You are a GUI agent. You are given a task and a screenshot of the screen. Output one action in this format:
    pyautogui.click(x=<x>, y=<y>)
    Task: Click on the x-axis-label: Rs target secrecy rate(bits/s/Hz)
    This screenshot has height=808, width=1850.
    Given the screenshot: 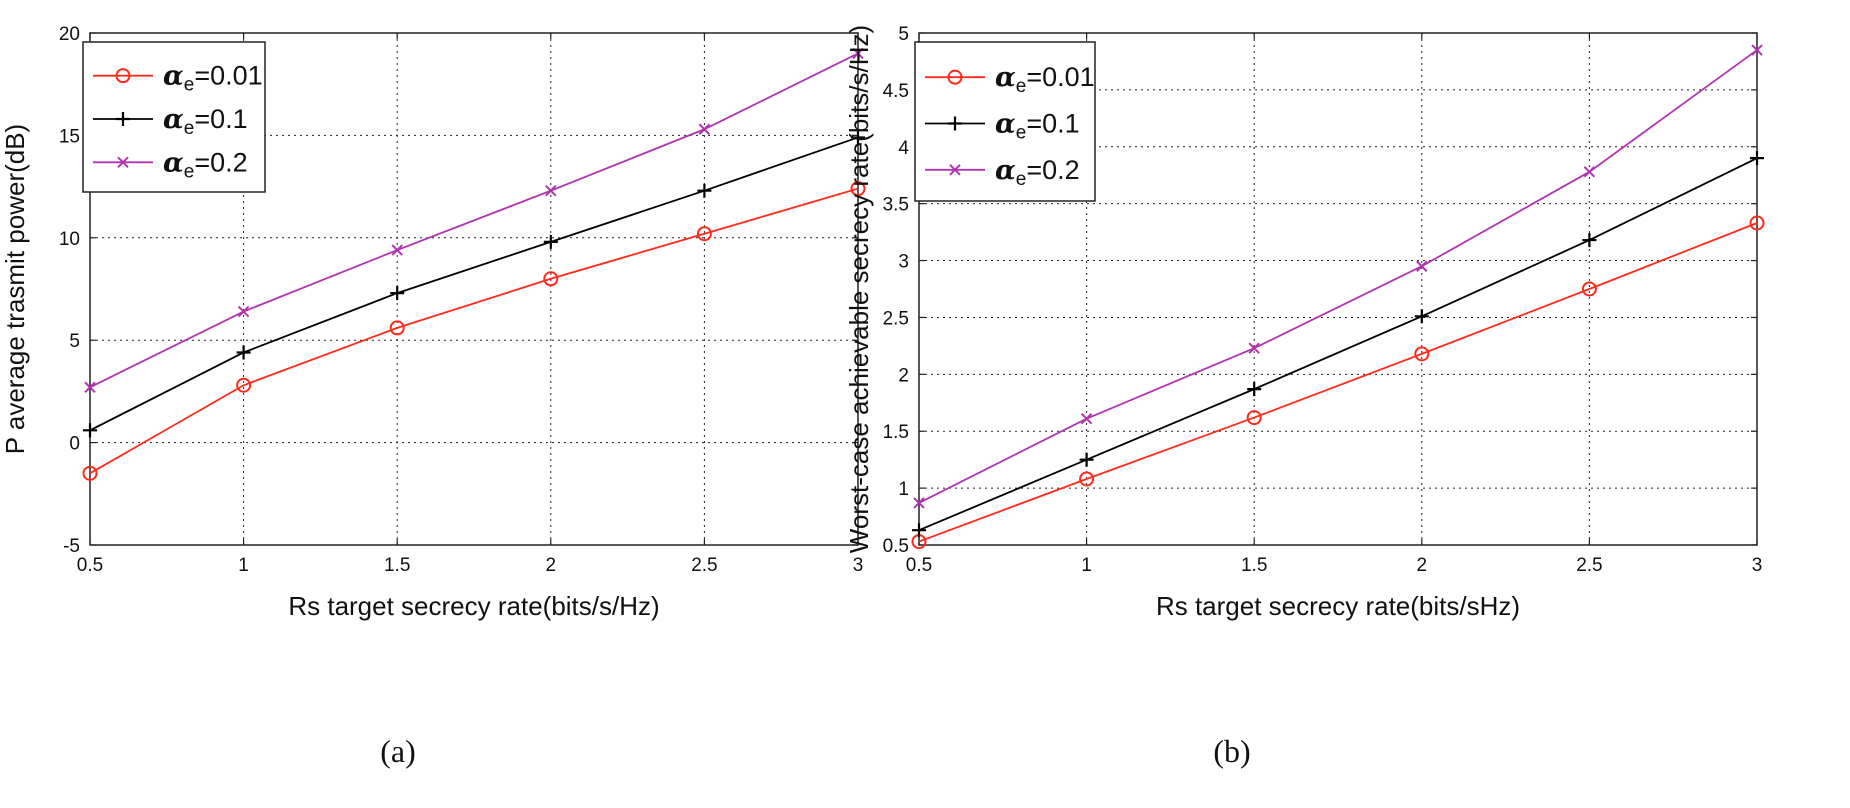 What is the action you would take?
    pyautogui.click(x=473, y=606)
    